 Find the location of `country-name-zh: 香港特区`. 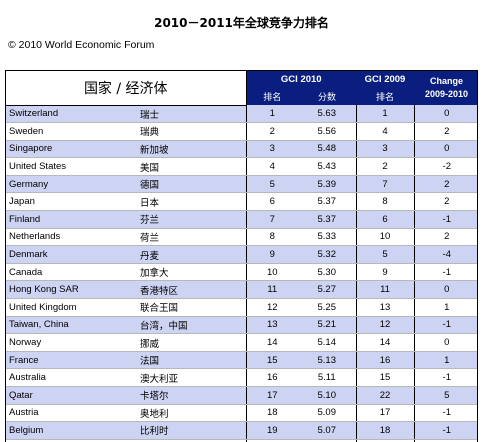

country-name-zh: 香港特区 is located at coordinates (191, 290).